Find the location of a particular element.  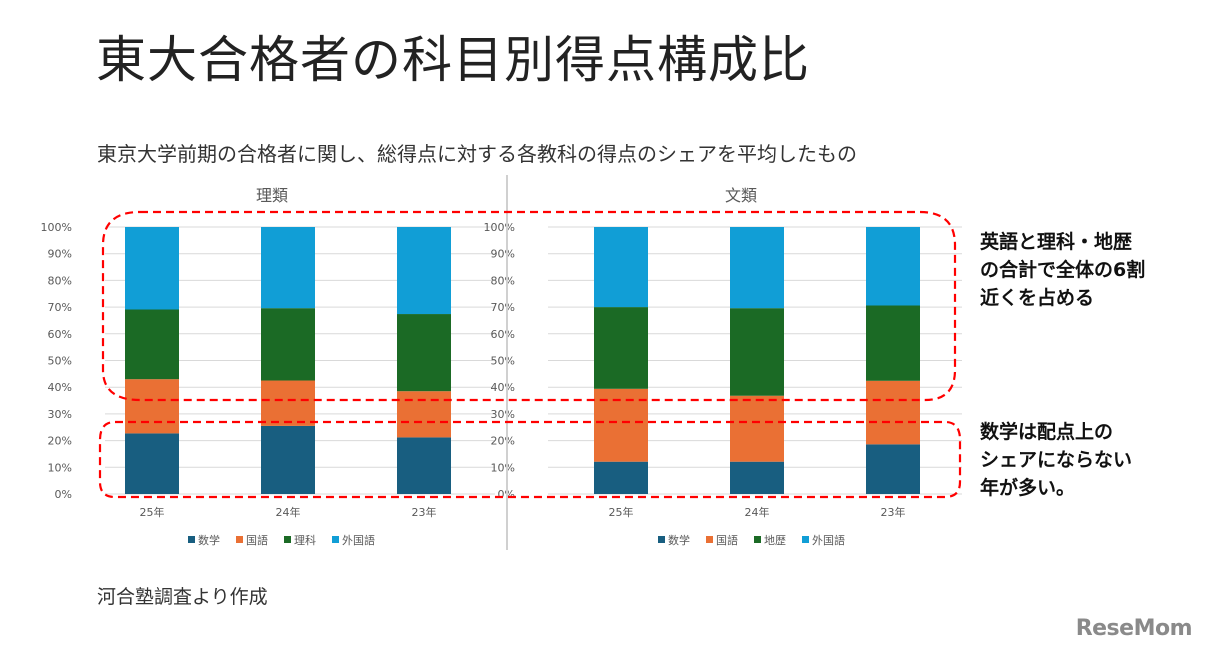

annotation-top: 英語と理科・地歴 の合計で全体の6割 近くを占める is located at coordinates (1062, 270).